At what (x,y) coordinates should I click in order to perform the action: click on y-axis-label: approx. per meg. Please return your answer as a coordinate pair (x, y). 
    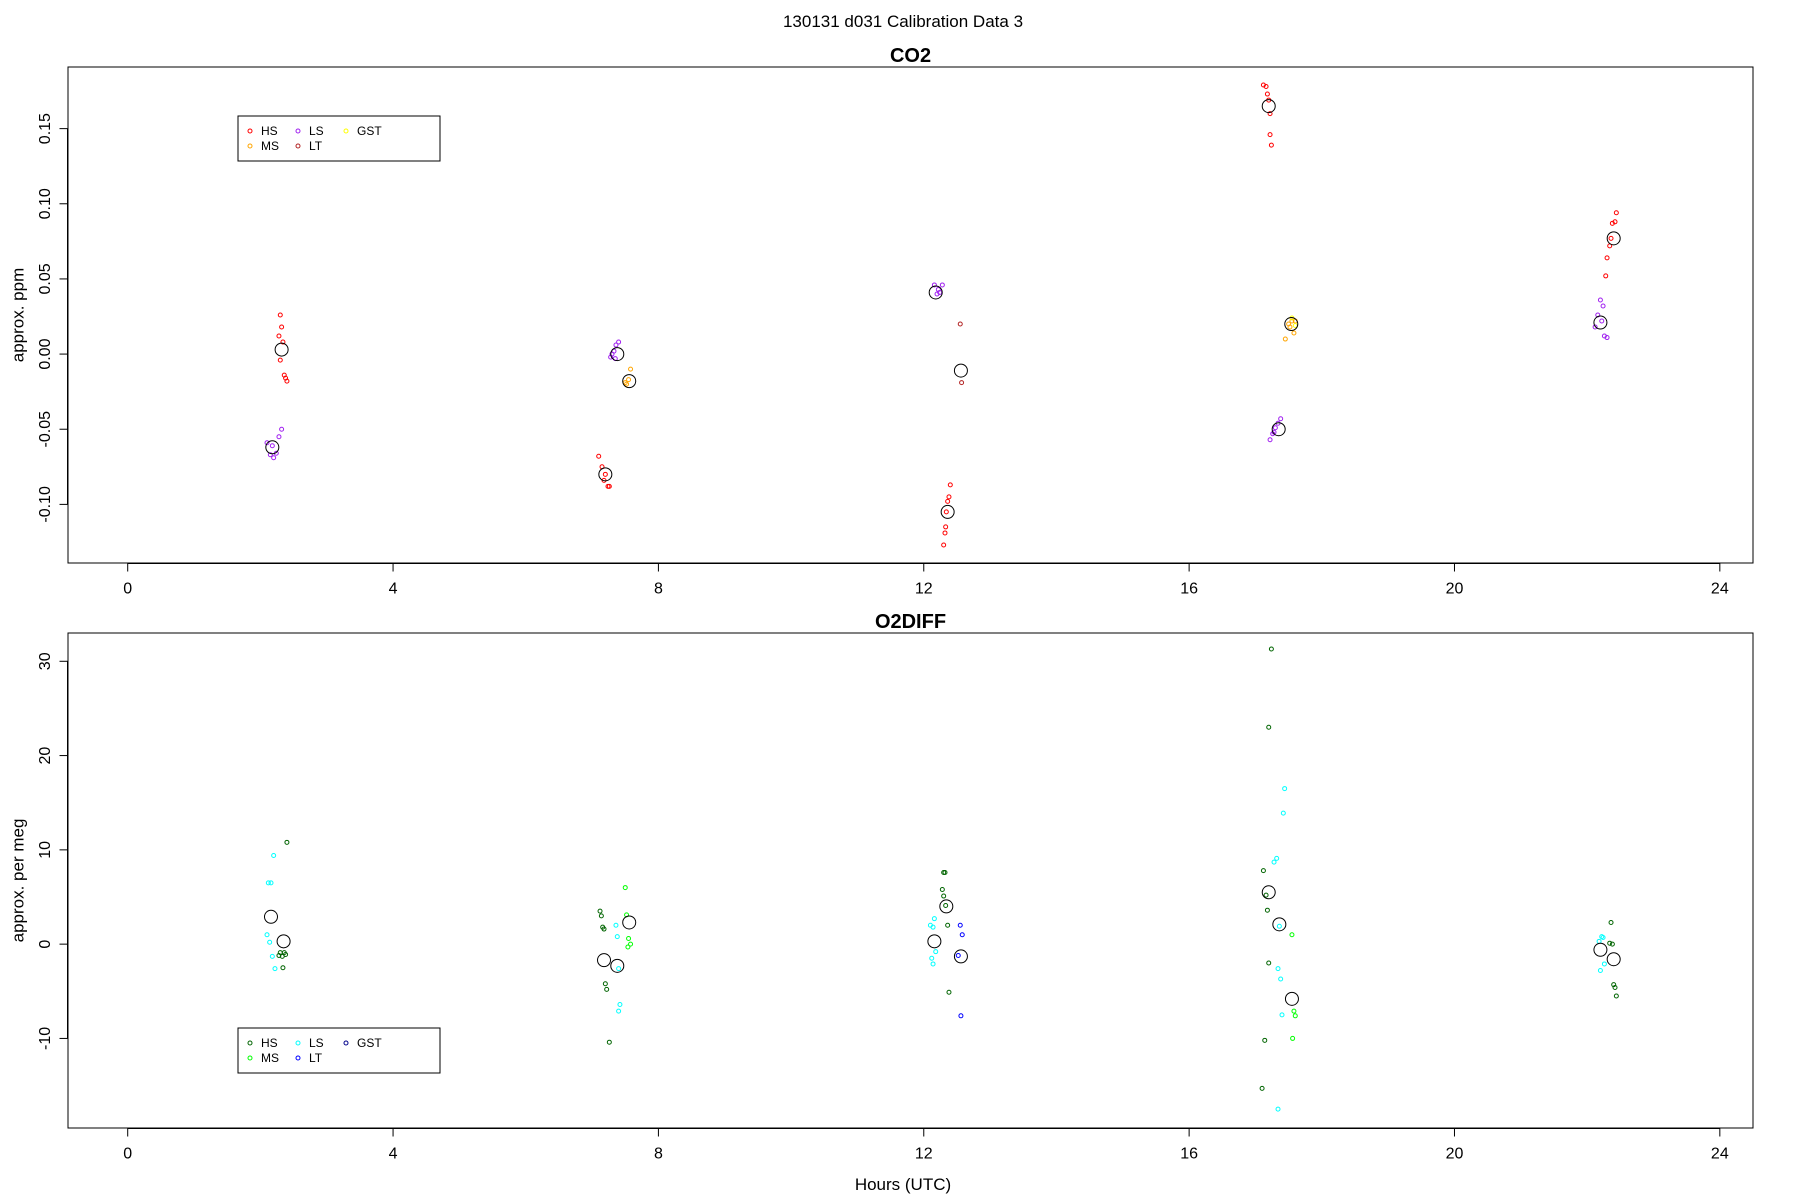
    Looking at the image, I should click on (18, 881).